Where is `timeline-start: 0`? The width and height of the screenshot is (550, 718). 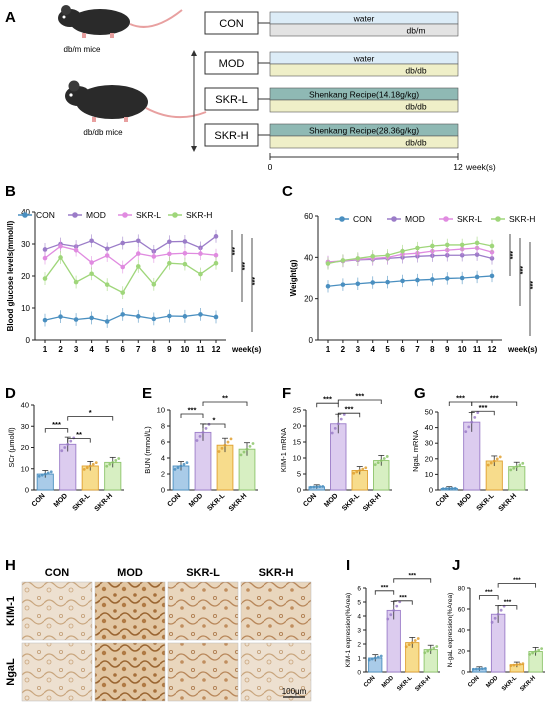 timeline-start: 0 is located at coordinates (270, 167).